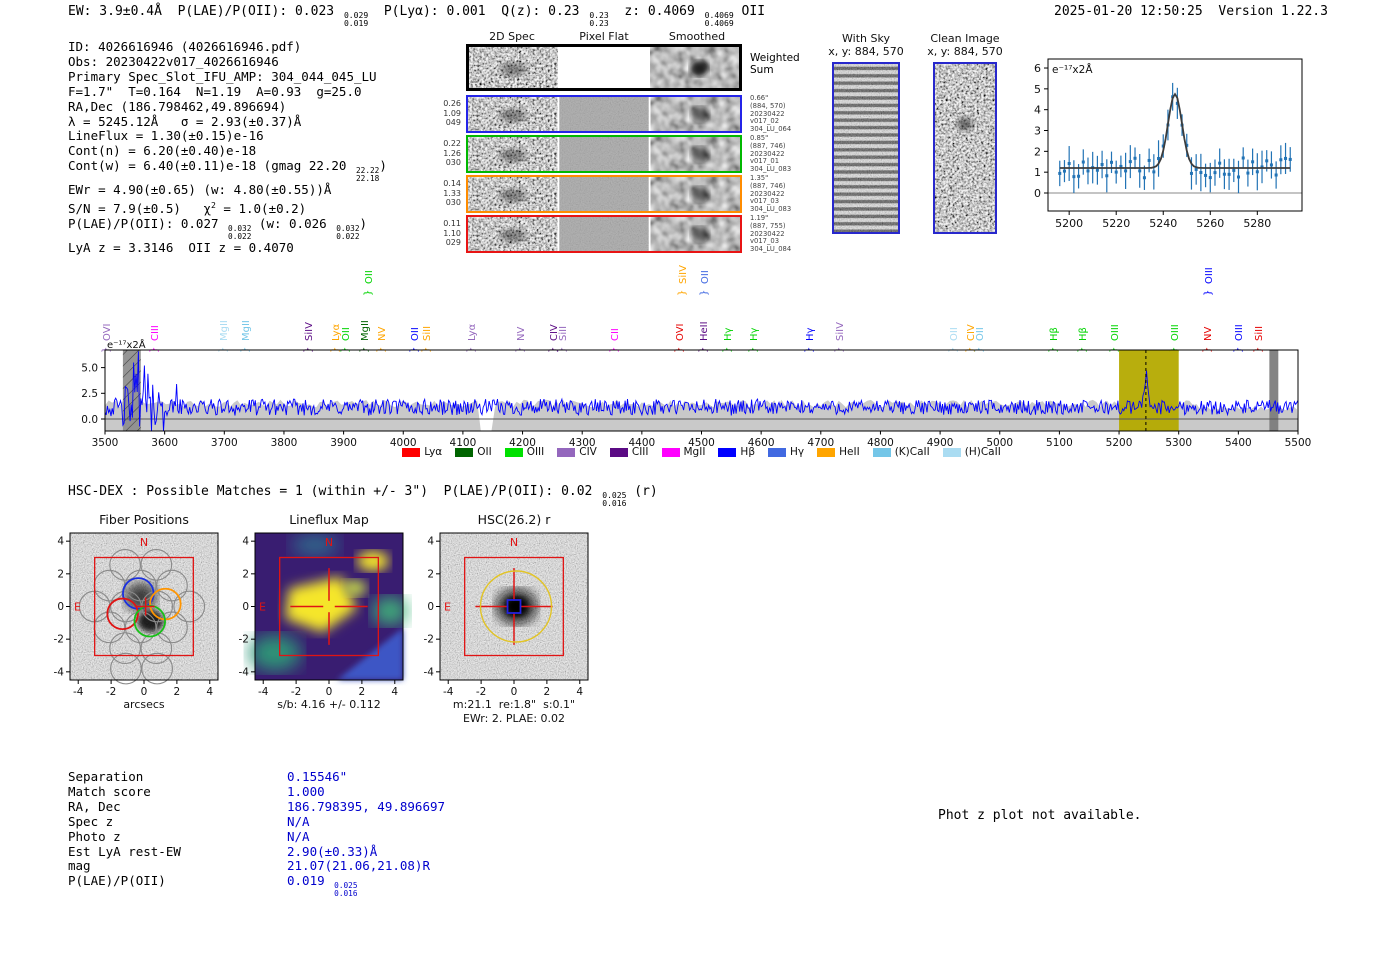 The width and height of the screenshot is (1400, 953). Describe the element at coordinates (284, 443) in the screenshot. I see `svg-text: 3800` at that location.